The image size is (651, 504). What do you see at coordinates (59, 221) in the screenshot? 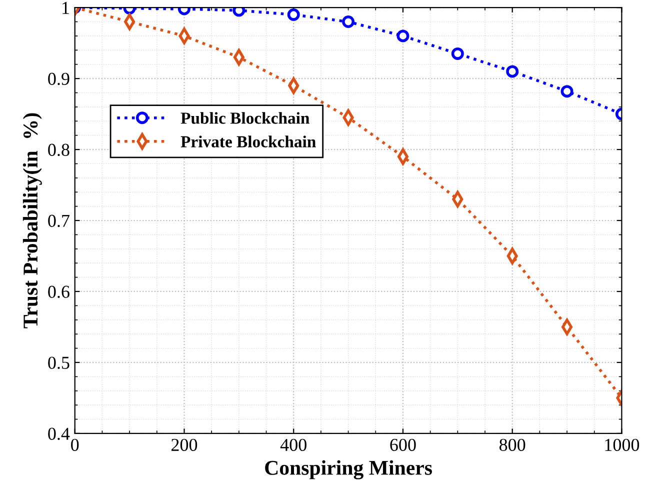
I see `y-tick-label: 0.7` at bounding box center [59, 221].